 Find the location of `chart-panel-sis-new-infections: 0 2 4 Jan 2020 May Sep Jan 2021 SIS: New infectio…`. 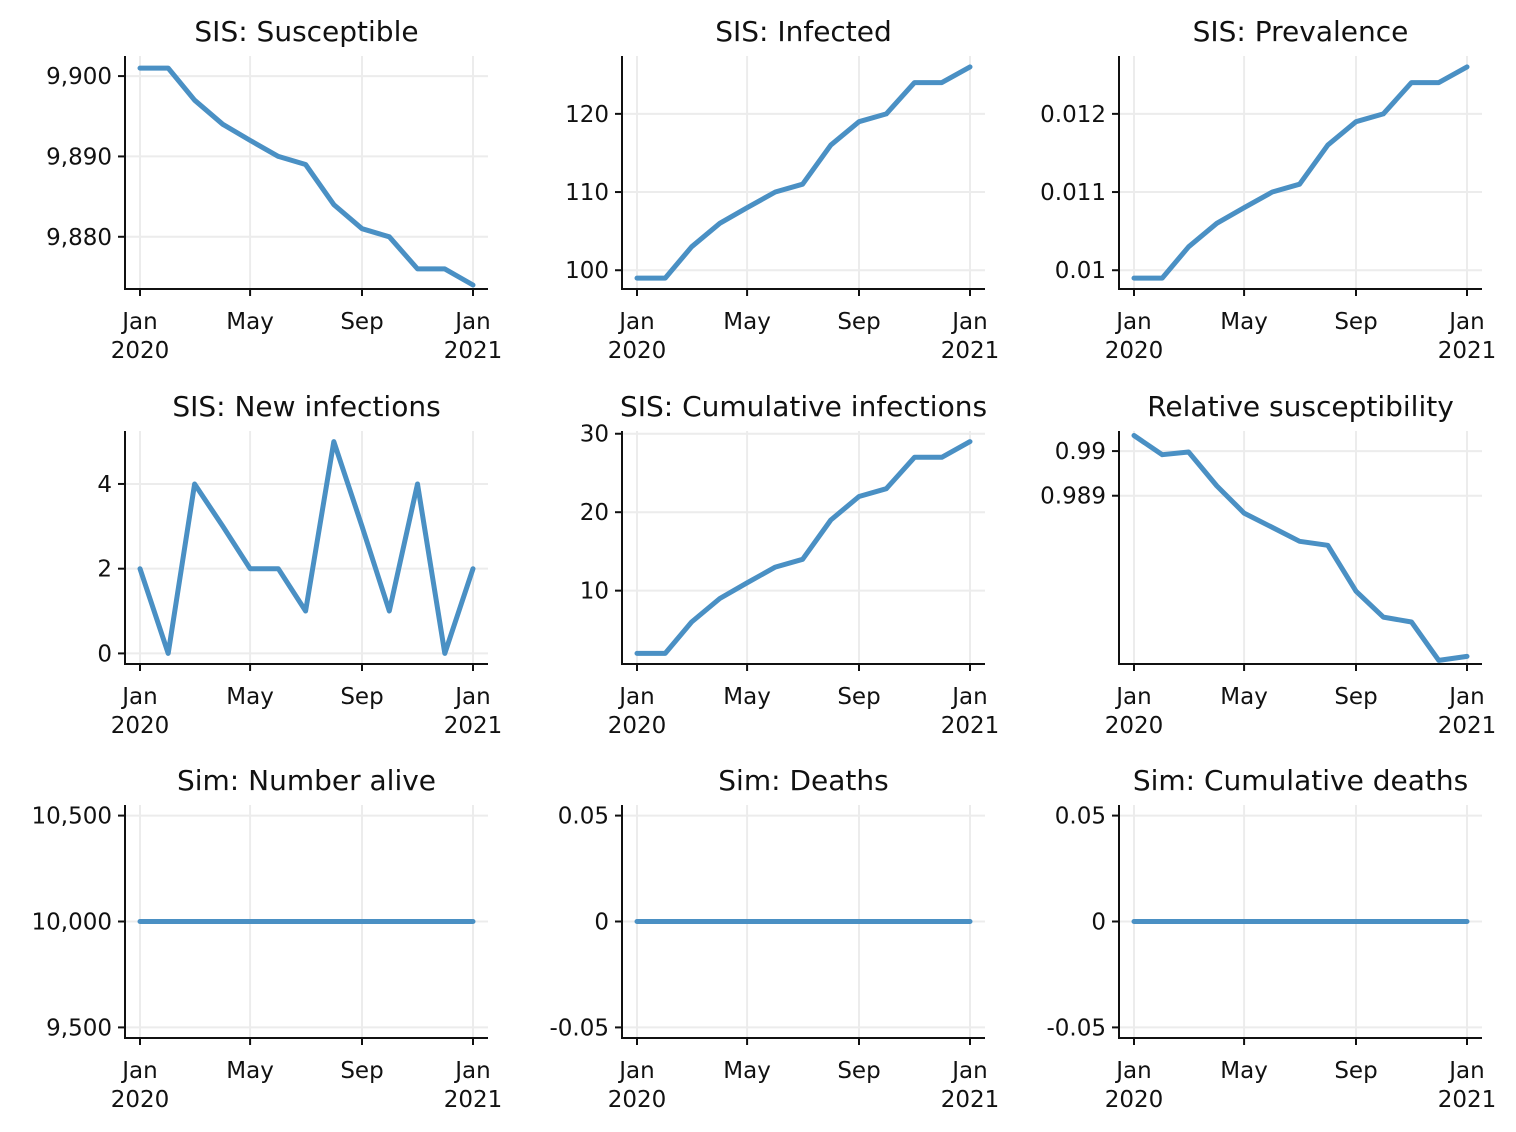

chart-panel-sis-new-infections: 0 2 4 Jan 2020 May Sep Jan 2021 SIS: New infectio… is located at coordinates (299, 564).